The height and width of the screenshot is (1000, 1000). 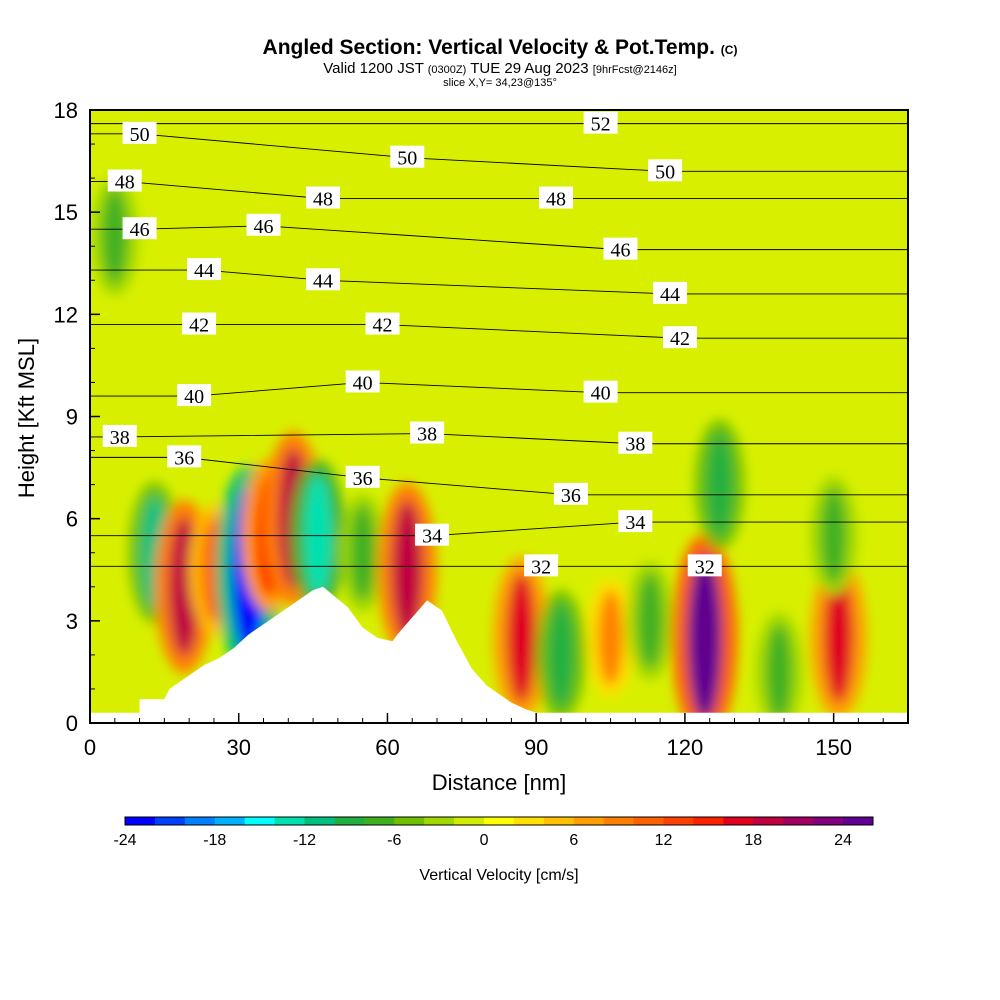 What do you see at coordinates (573, 840) in the screenshot?
I see `colorbar-tick-label: 6` at bounding box center [573, 840].